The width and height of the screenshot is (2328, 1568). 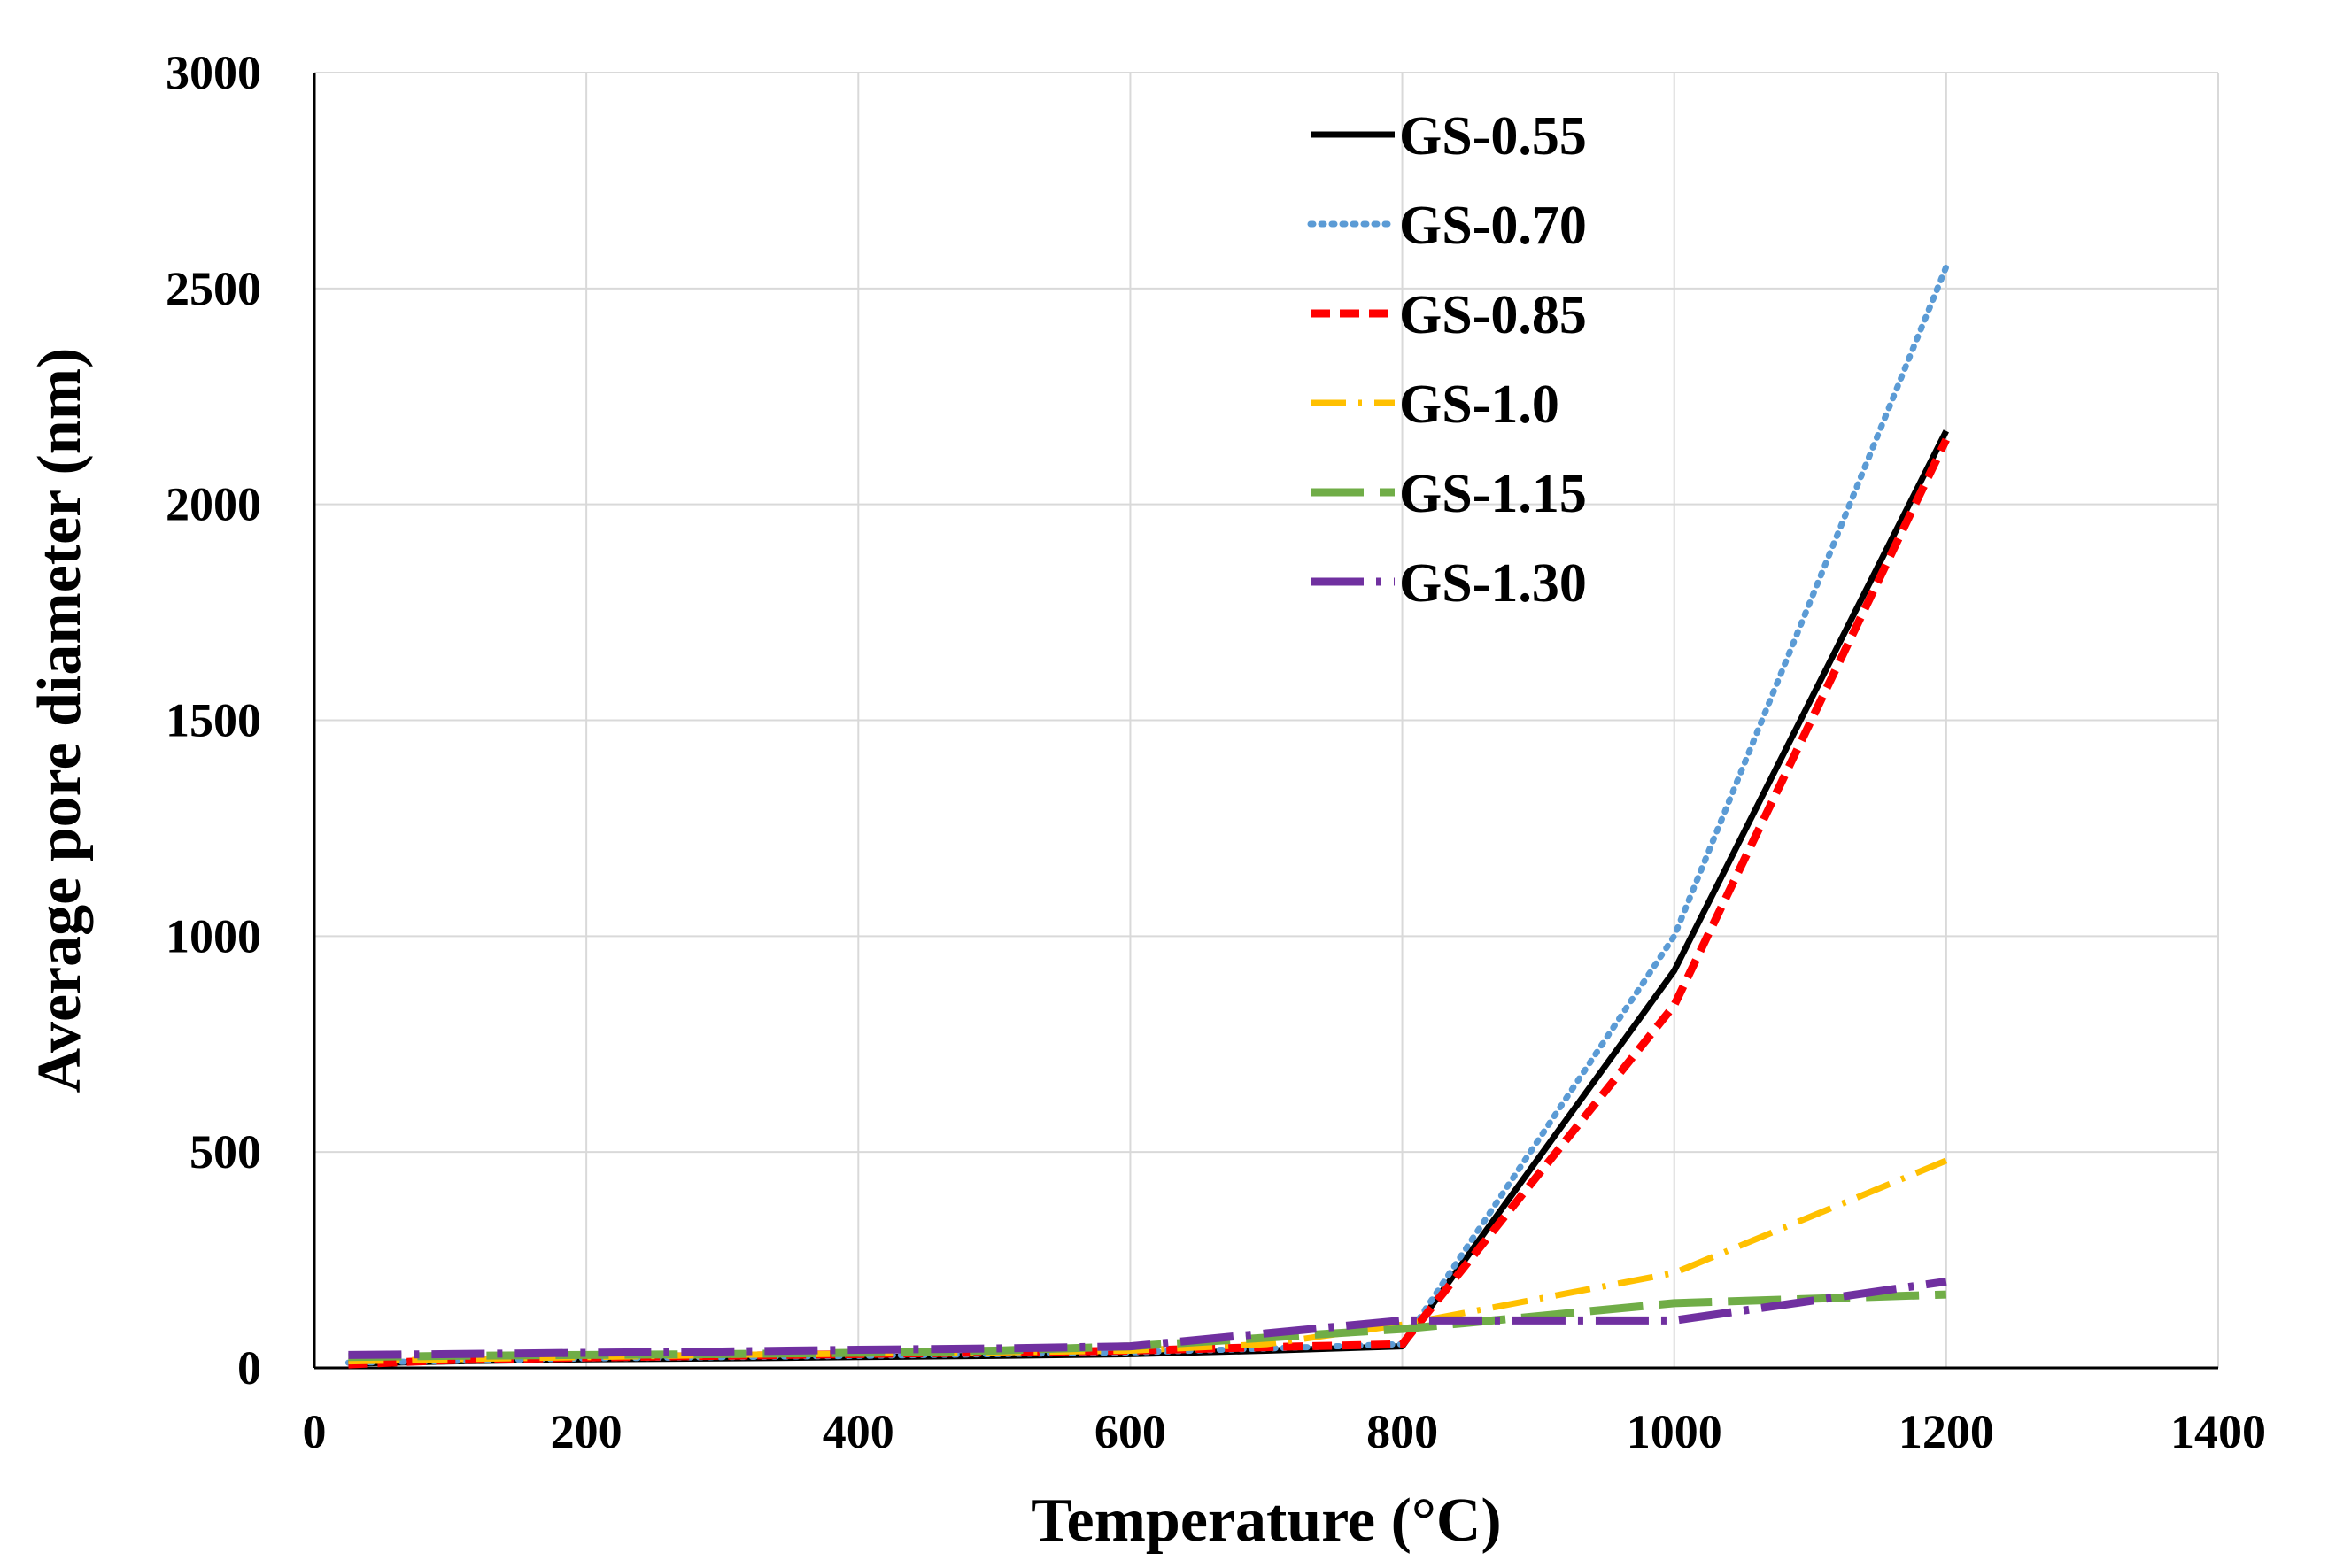 What do you see at coordinates (249, 1367) in the screenshot?
I see `y-tick-label: 0` at bounding box center [249, 1367].